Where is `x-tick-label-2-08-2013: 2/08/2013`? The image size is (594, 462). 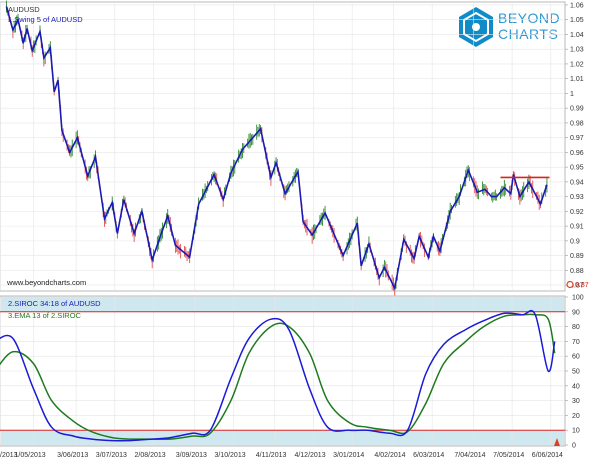
x-tick-label-2-08-2013: 2/08/2013 is located at coordinates (150, 455).